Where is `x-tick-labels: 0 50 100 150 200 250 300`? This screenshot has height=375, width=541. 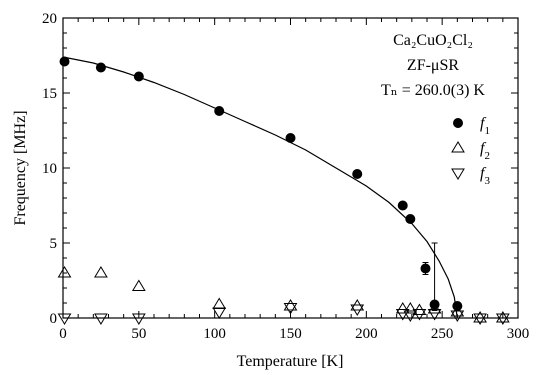 x-tick-labels: 0 50 100 150 200 250 300 is located at coordinates (294, 334).